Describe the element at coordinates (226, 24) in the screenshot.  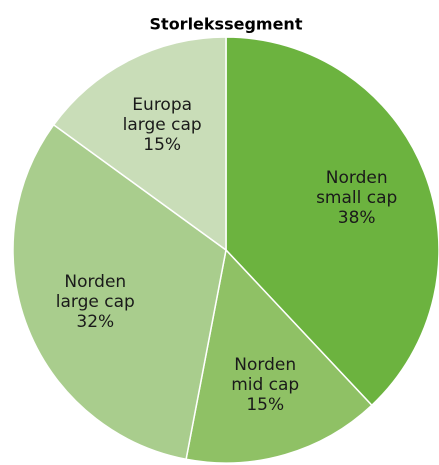
I see `chart-title: Storlekssegment` at that location.